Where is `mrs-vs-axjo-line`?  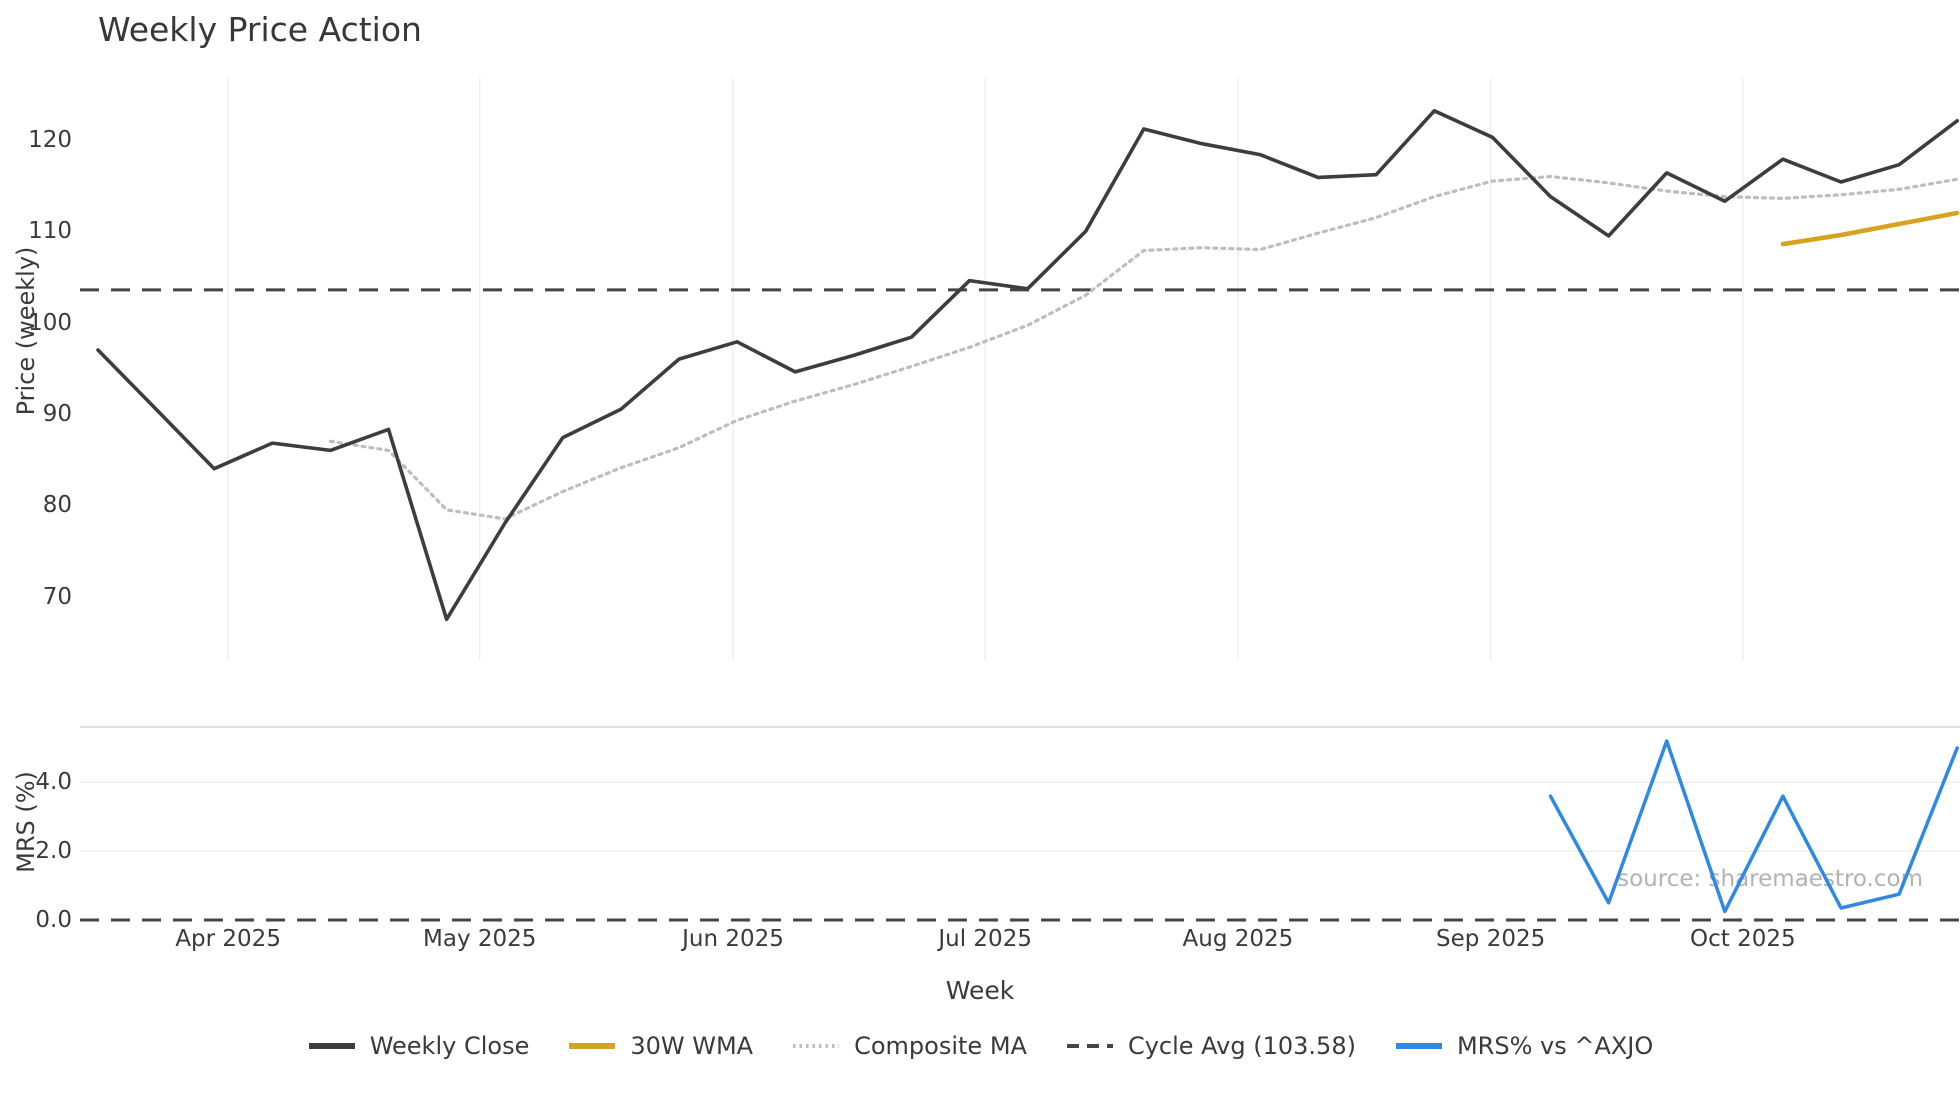
mrs-vs-axjo-line is located at coordinates (1753, 826).